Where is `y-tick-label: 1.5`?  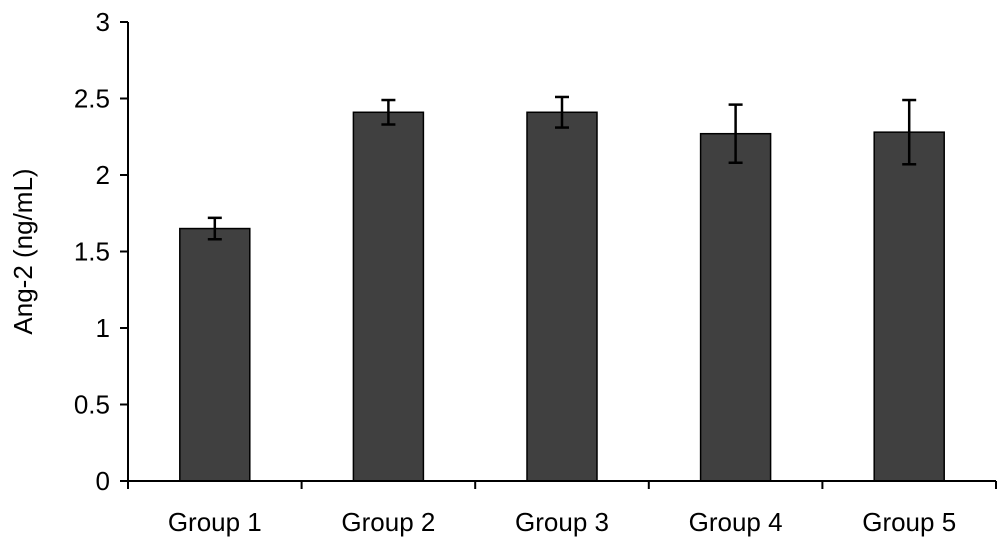
y-tick-label: 1.5 is located at coordinates (92, 252).